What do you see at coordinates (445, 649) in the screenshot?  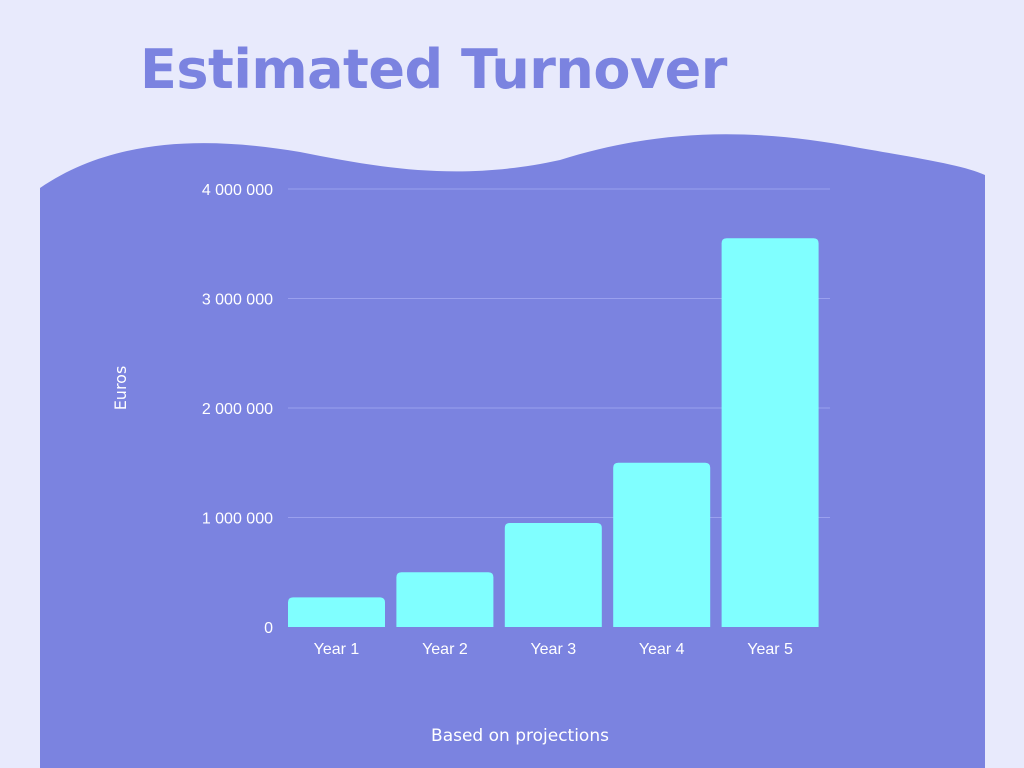 I see `x-tick-label: Year 2` at bounding box center [445, 649].